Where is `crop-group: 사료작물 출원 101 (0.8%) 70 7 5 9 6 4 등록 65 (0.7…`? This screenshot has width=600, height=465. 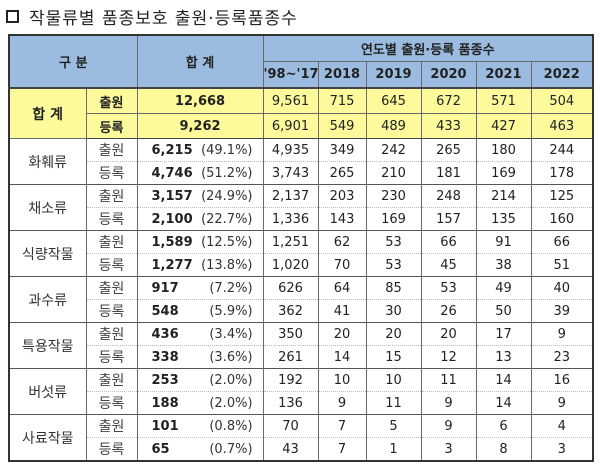 crop-group: 사료작물 출원 101 (0.8%) 70 7 5 9 6 4 등록 65 (0.7… is located at coordinates (301, 437).